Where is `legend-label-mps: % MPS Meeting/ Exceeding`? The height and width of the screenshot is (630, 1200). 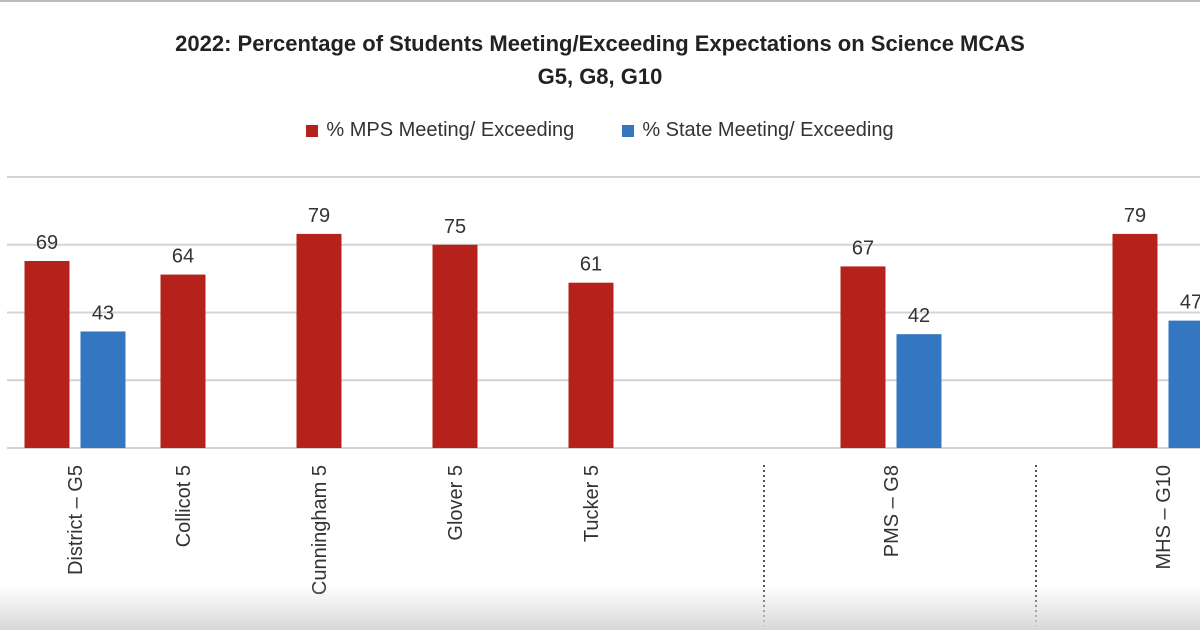
legend-label-mps: % MPS Meeting/ Exceeding is located at coordinates (450, 130).